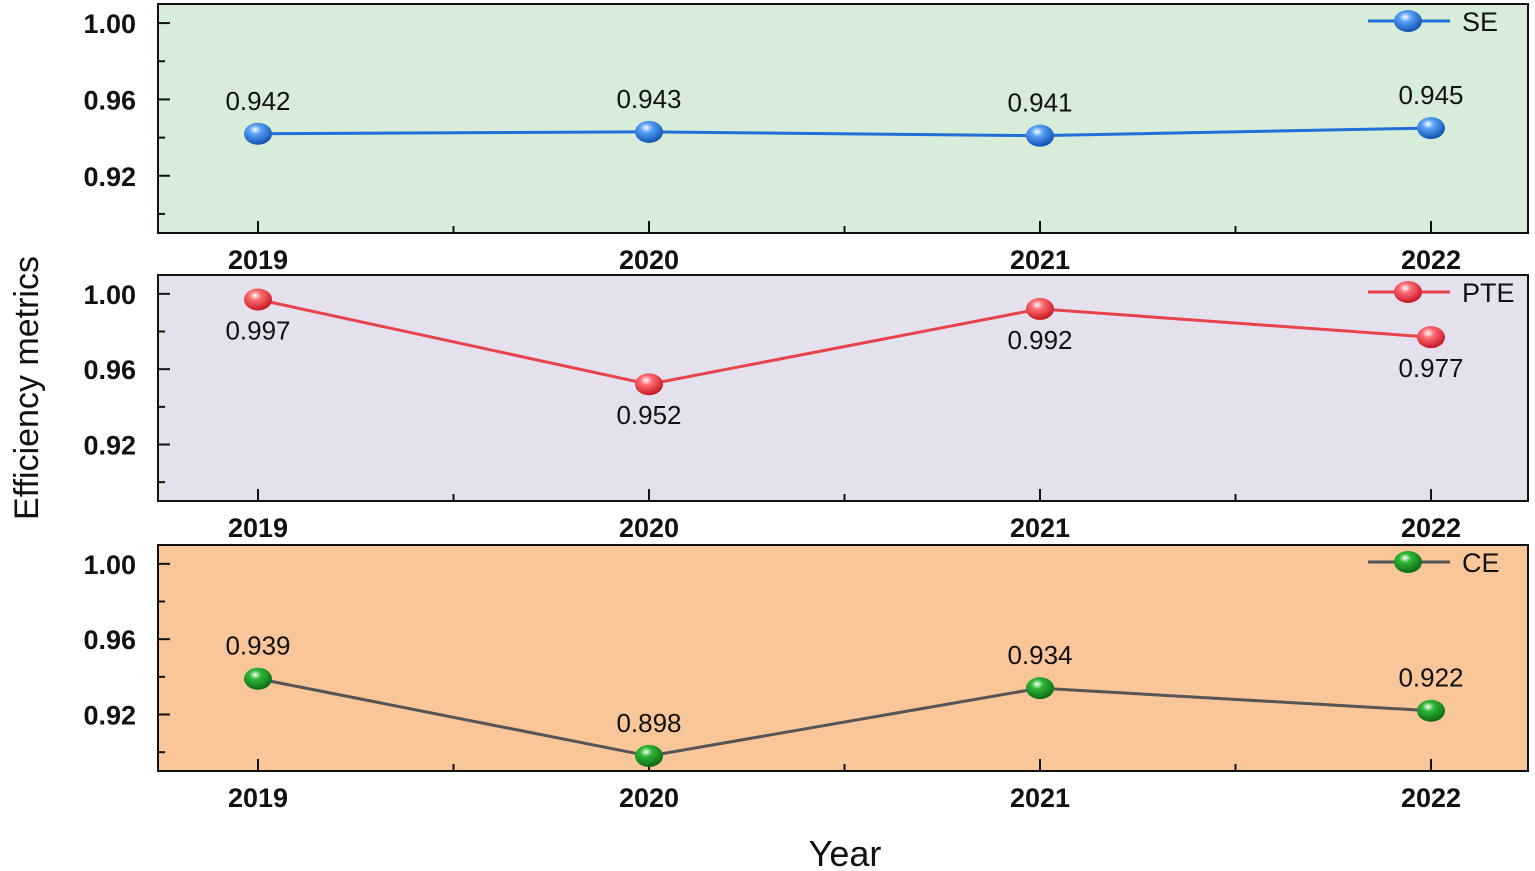  I want to click on data-label: 0.945, so click(1430, 95).